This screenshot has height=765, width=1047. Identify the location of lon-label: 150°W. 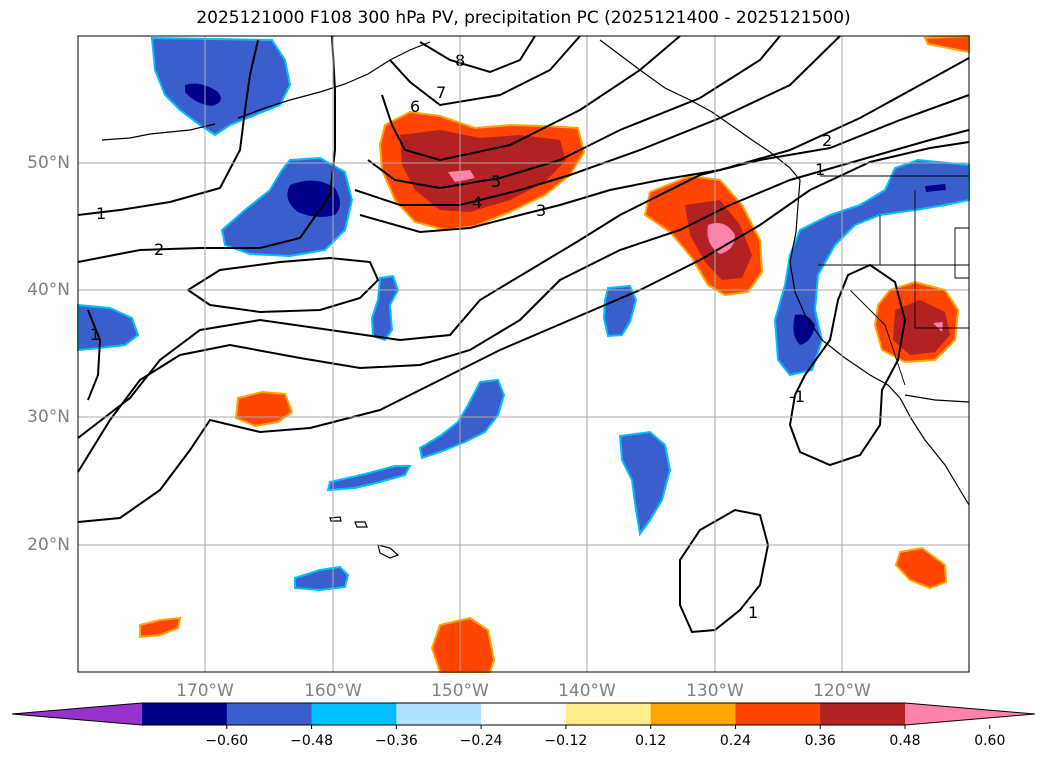
(460, 691).